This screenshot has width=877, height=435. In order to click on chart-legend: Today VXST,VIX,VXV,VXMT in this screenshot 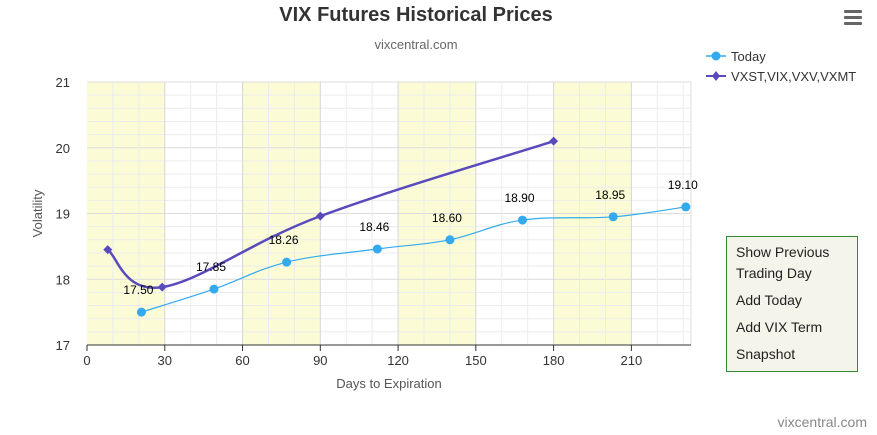, I will do `click(791, 67)`.